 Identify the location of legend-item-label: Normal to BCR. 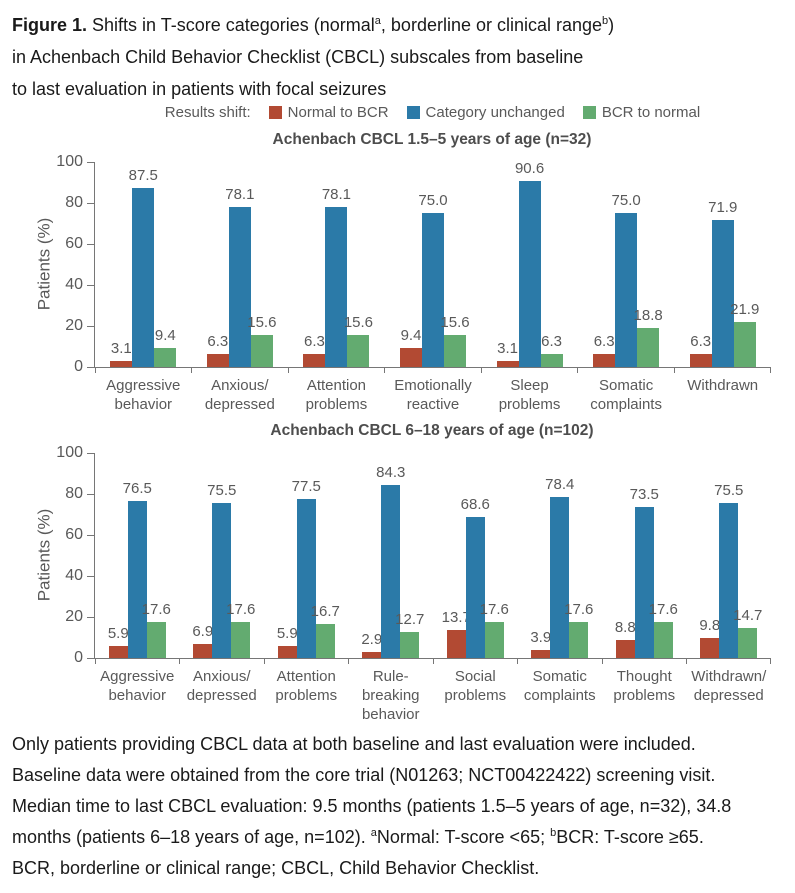
(338, 112).